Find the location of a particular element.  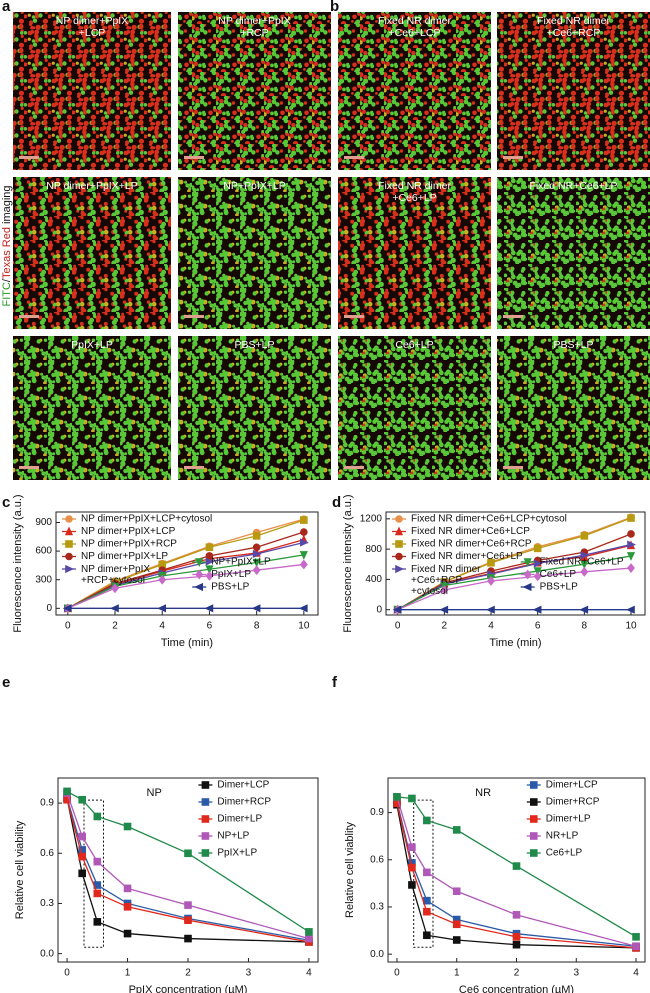

legend-line: Fixed NR dimer is located at coordinates (446, 569).